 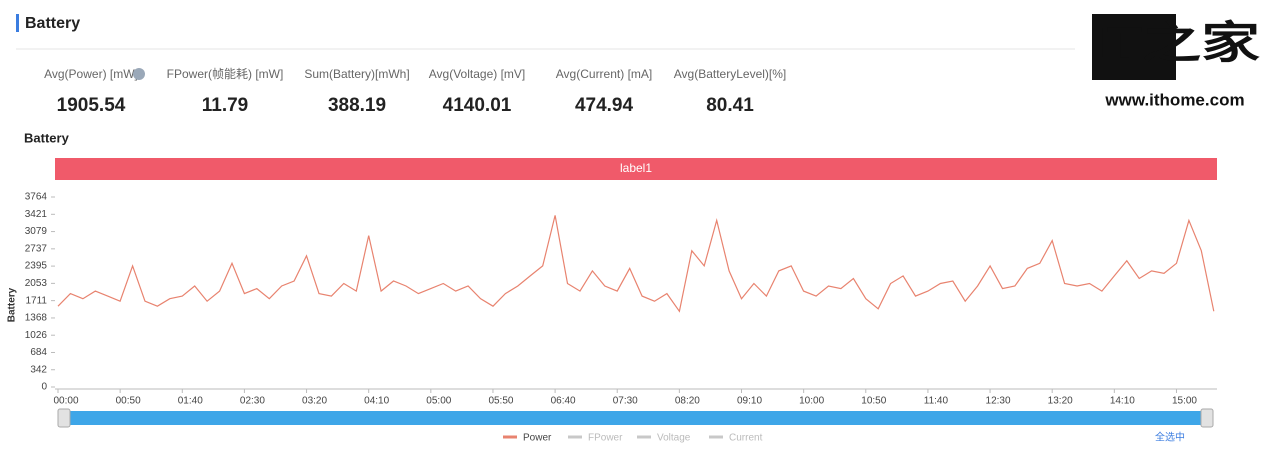 I want to click on stat-value: 1905.54, so click(x=91, y=105).